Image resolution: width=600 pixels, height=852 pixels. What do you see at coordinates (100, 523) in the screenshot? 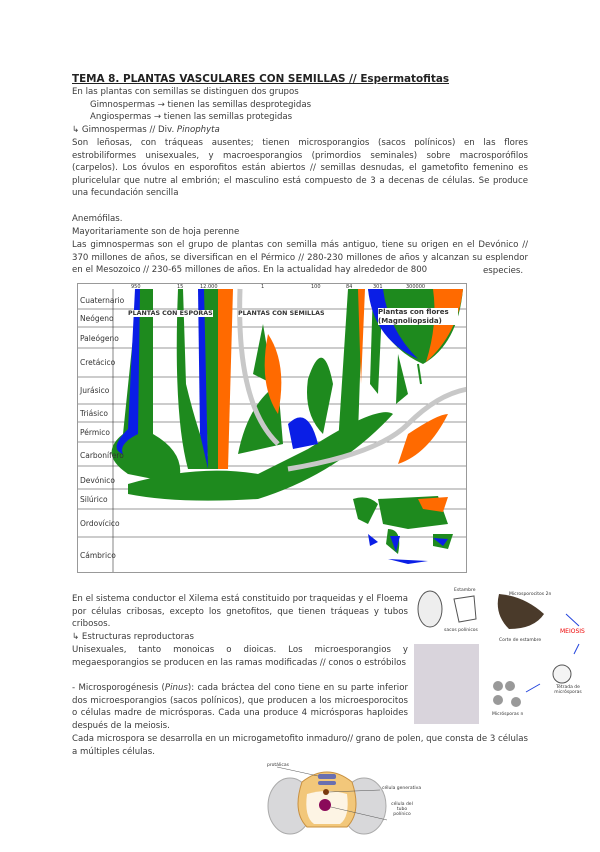
I see `period-label: Ordovícico` at bounding box center [100, 523].